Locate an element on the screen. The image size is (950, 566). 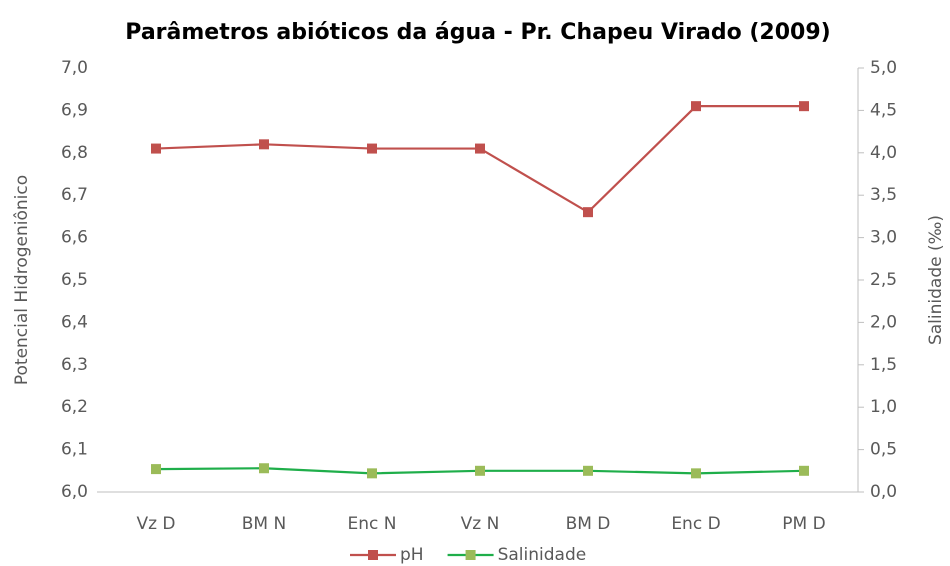
legend-label: Salinidade is located at coordinates (542, 555).